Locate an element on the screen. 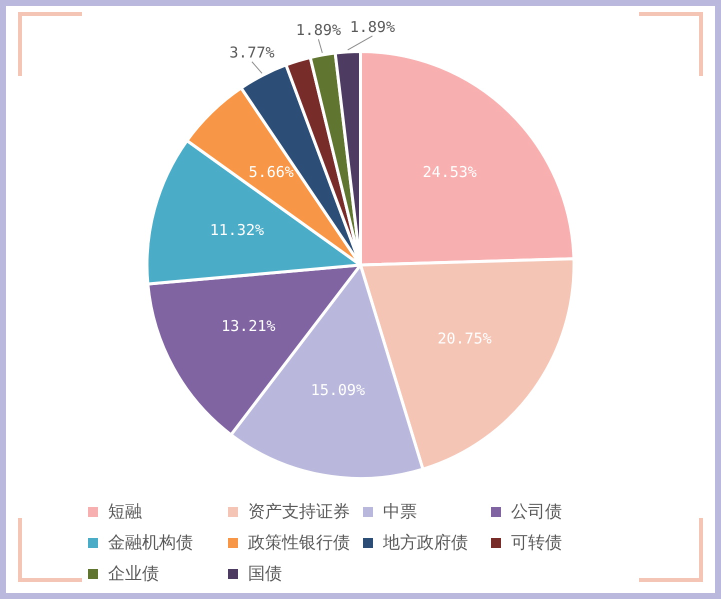 This screenshot has width=721, height=599. legend-label: 资产支持证券 is located at coordinates (299, 512).